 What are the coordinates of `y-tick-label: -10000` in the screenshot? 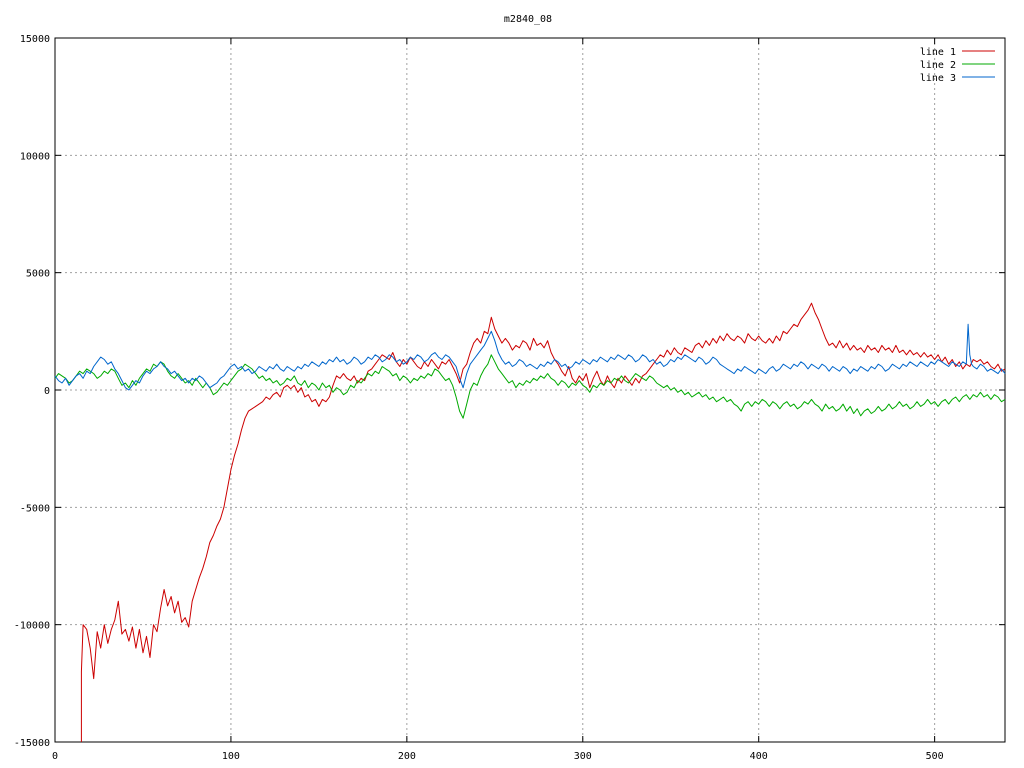 It's located at (32, 626).